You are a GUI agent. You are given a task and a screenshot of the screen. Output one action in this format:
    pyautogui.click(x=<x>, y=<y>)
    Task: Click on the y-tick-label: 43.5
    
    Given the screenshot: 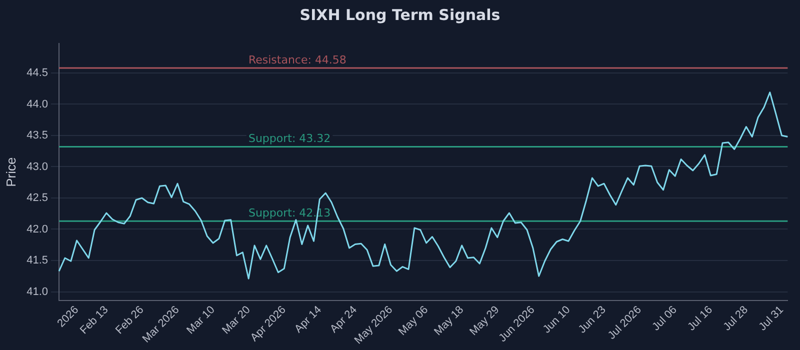 What is the action you would take?
    pyautogui.click(x=37, y=136)
    